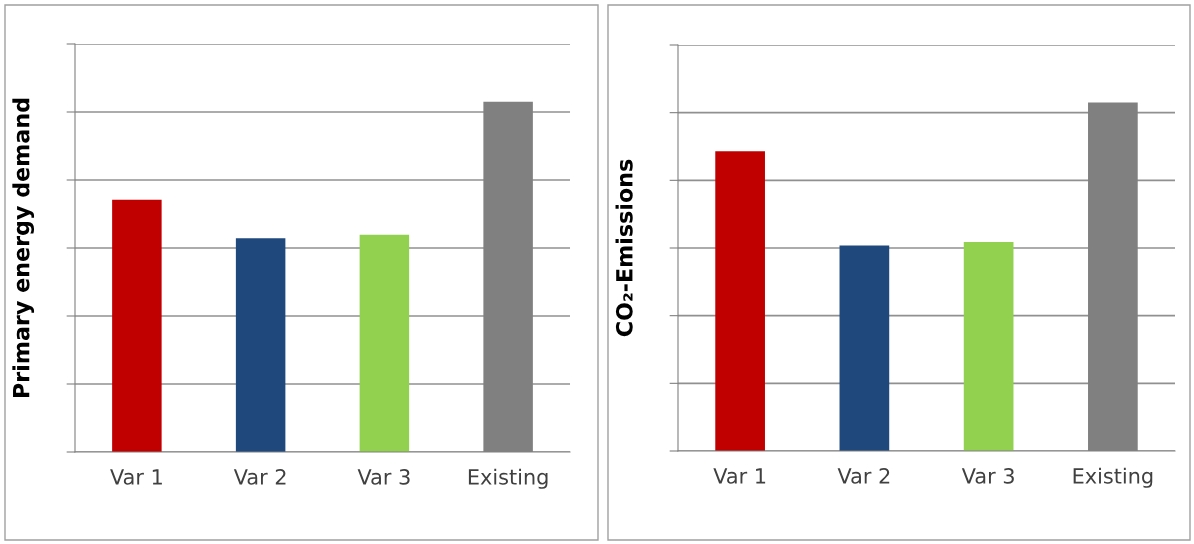 The width and height of the screenshot is (1194, 544). Describe the element at coordinates (624, 248) in the screenshot. I see `y-axis-title: CO₂-Emissions` at that location.